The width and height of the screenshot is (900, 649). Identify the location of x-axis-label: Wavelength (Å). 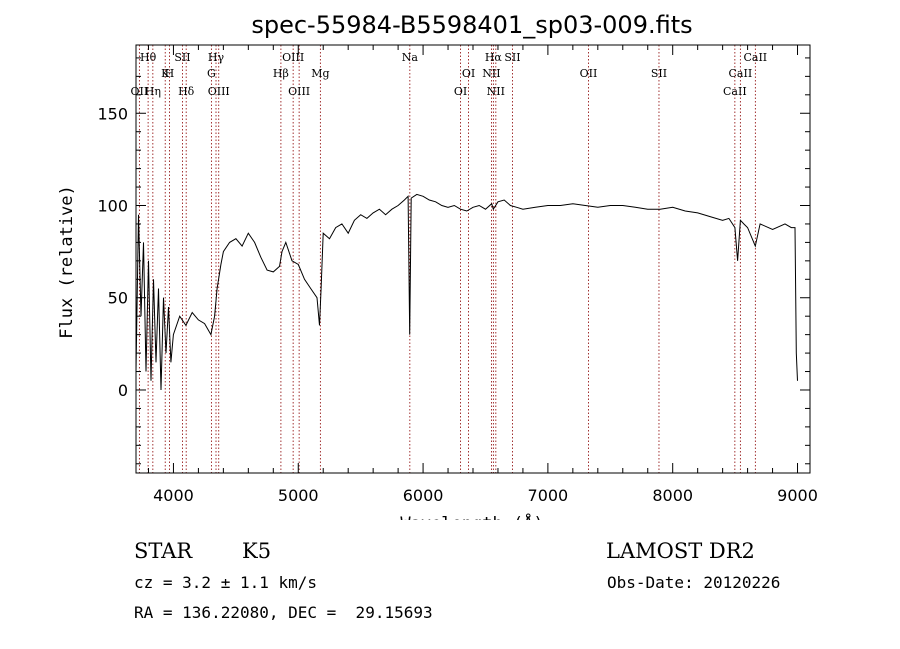
(471, 516).